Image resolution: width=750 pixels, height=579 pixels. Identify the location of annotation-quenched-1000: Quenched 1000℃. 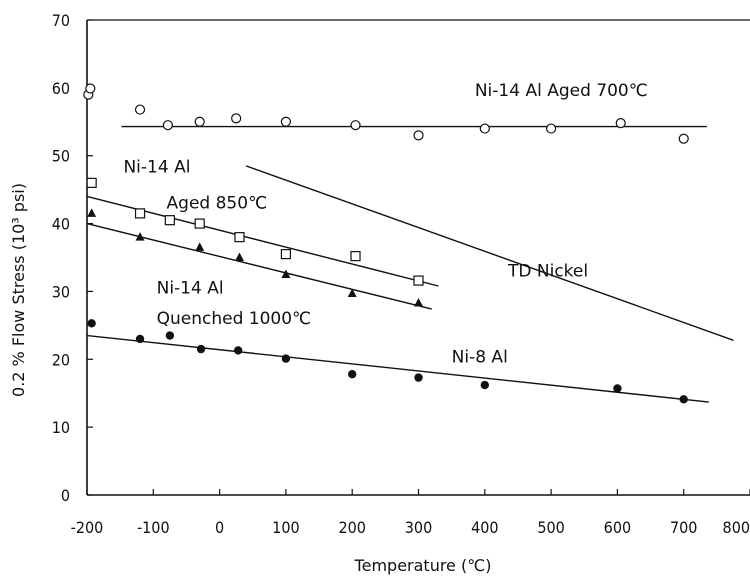
(234, 319).